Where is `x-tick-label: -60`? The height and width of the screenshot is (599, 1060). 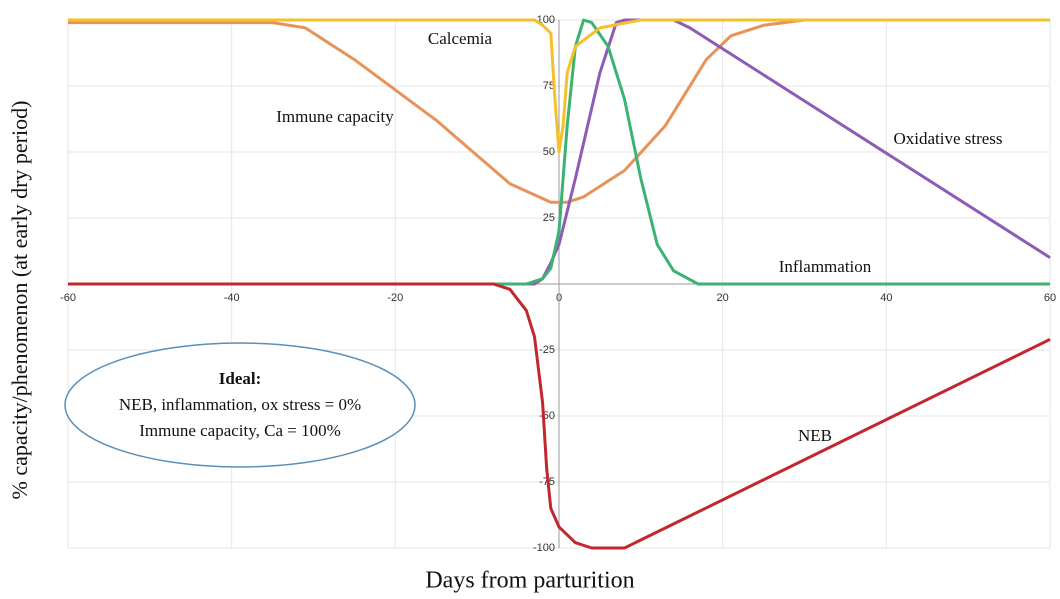
x-tick-label: -60 is located at coordinates (68, 298).